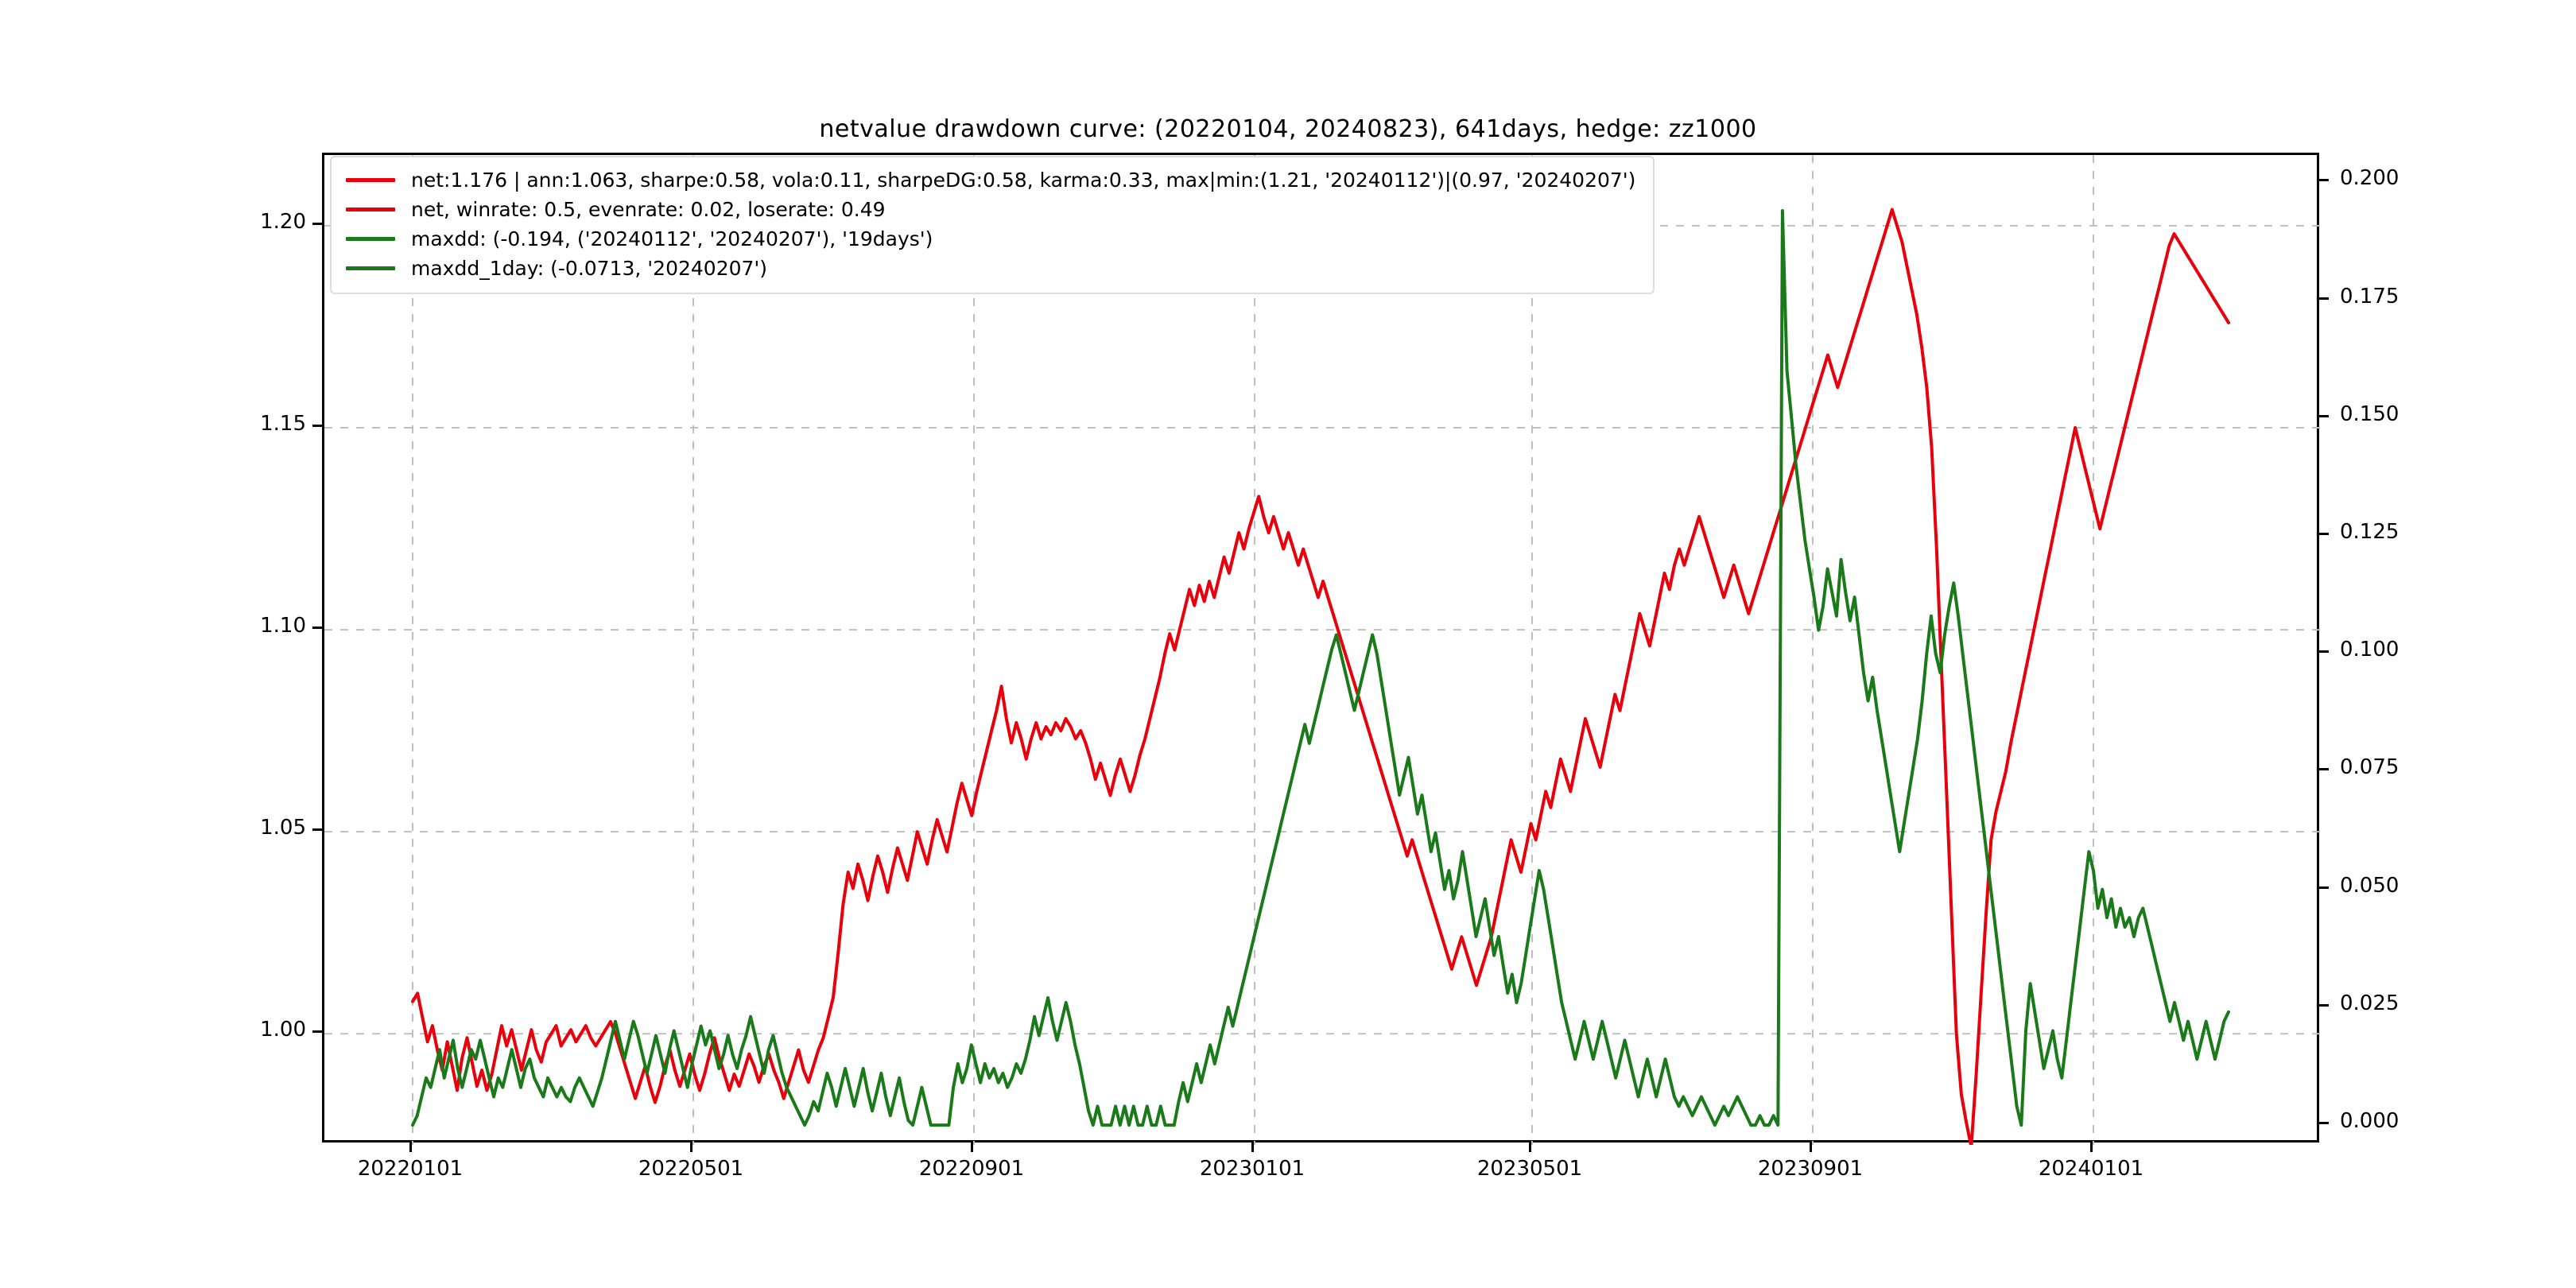  I want to click on y-tick-right-7: 0.025, so click(2369, 1003).